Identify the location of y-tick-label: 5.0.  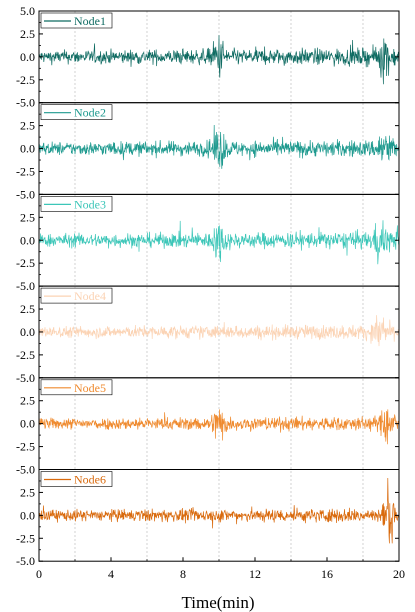
(27, 11).